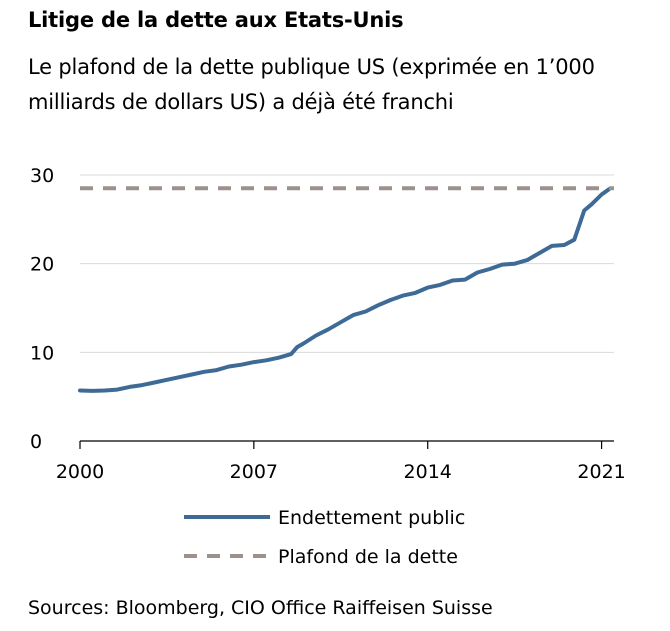 This screenshot has width=670, height=631. I want to click on y-tick-label: 0, so click(36, 442).